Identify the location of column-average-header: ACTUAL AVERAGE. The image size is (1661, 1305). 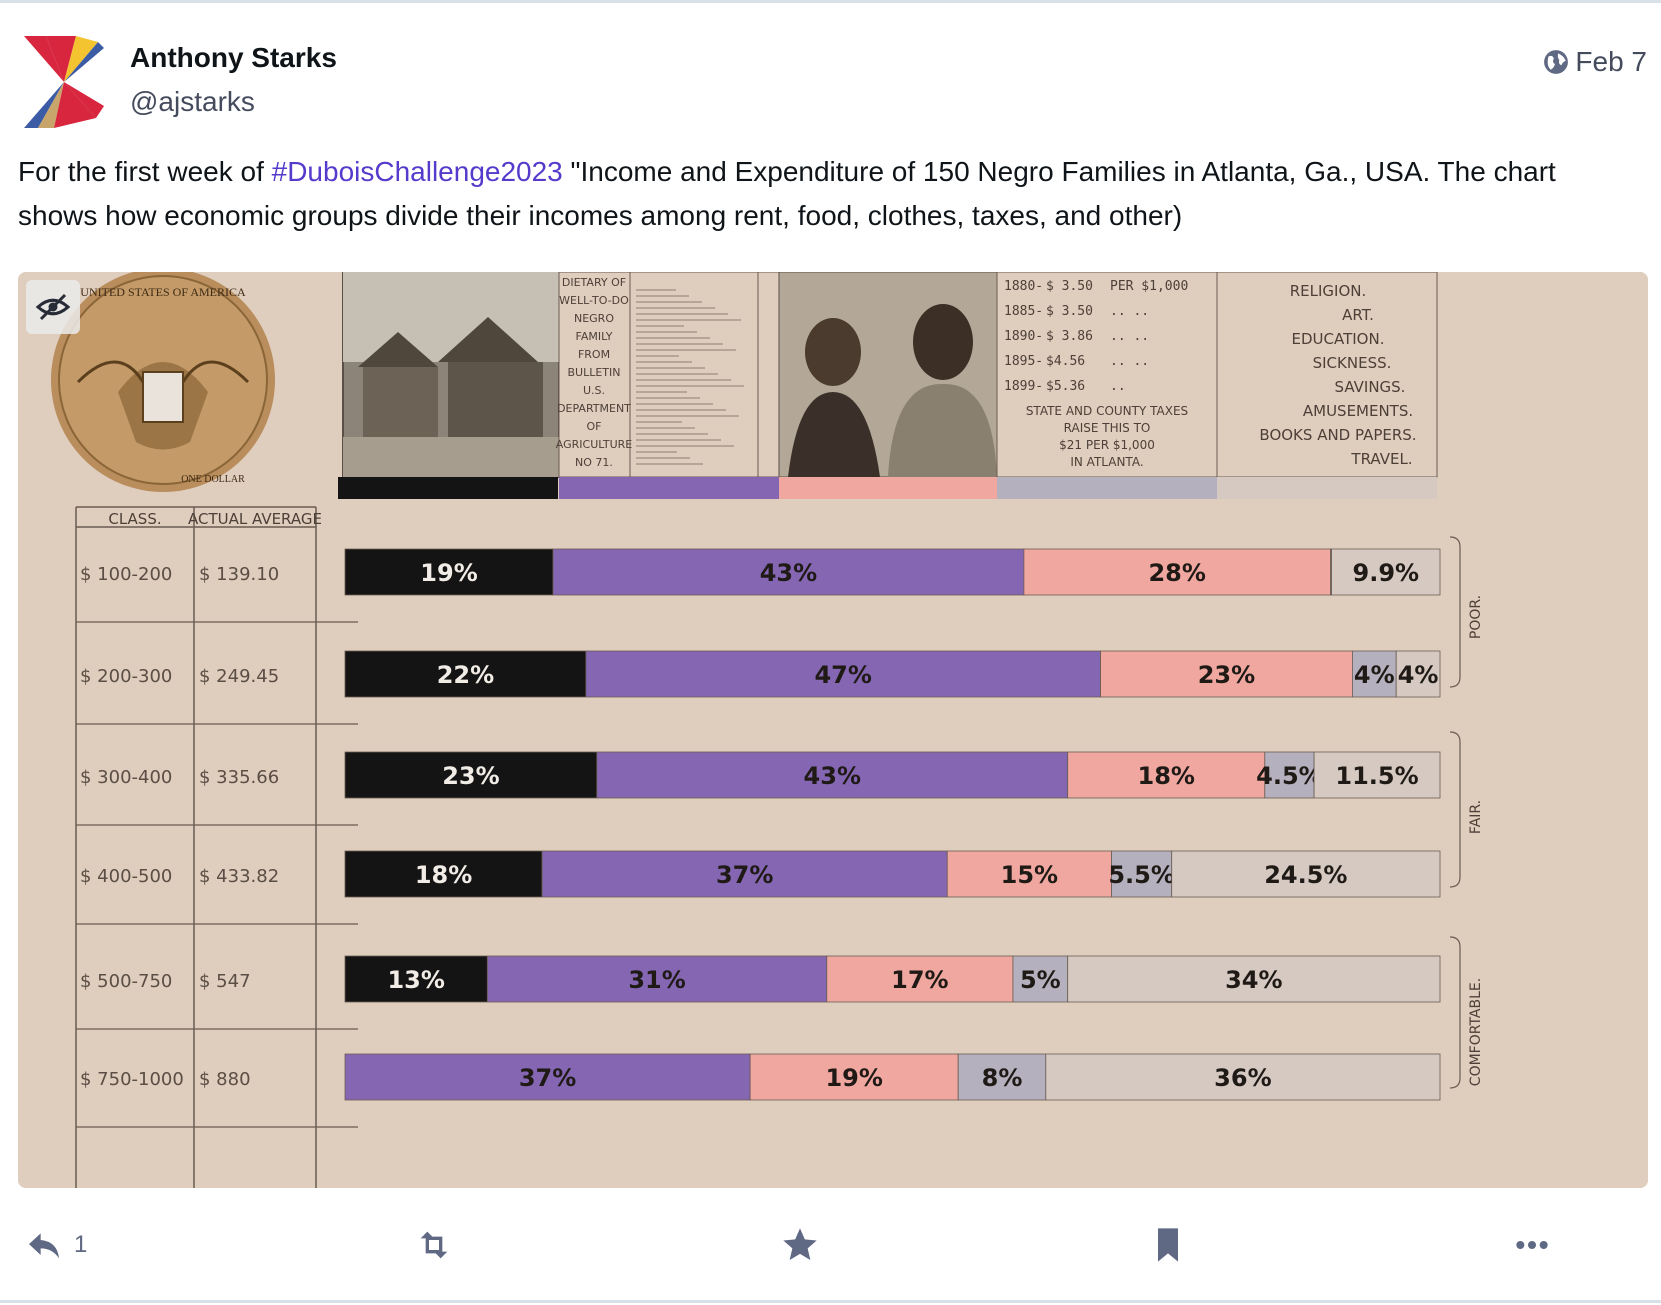
(255, 519).